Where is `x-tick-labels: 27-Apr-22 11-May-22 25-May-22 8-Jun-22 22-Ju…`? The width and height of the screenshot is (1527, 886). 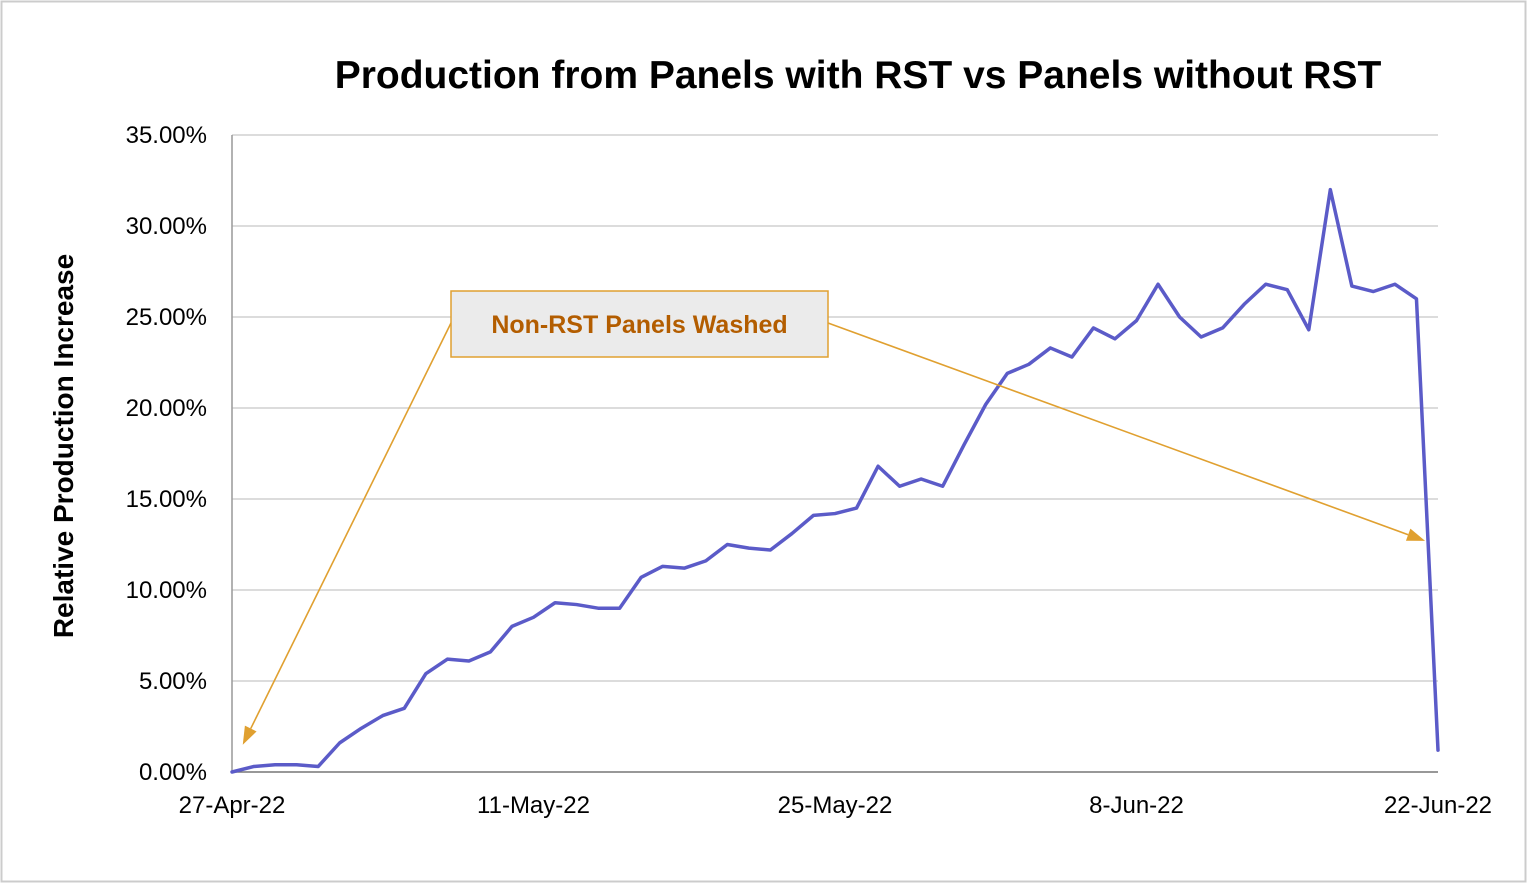 x-tick-labels: 27-Apr-22 11-May-22 25-May-22 8-Jun-22 22-Ju… is located at coordinates (835, 805).